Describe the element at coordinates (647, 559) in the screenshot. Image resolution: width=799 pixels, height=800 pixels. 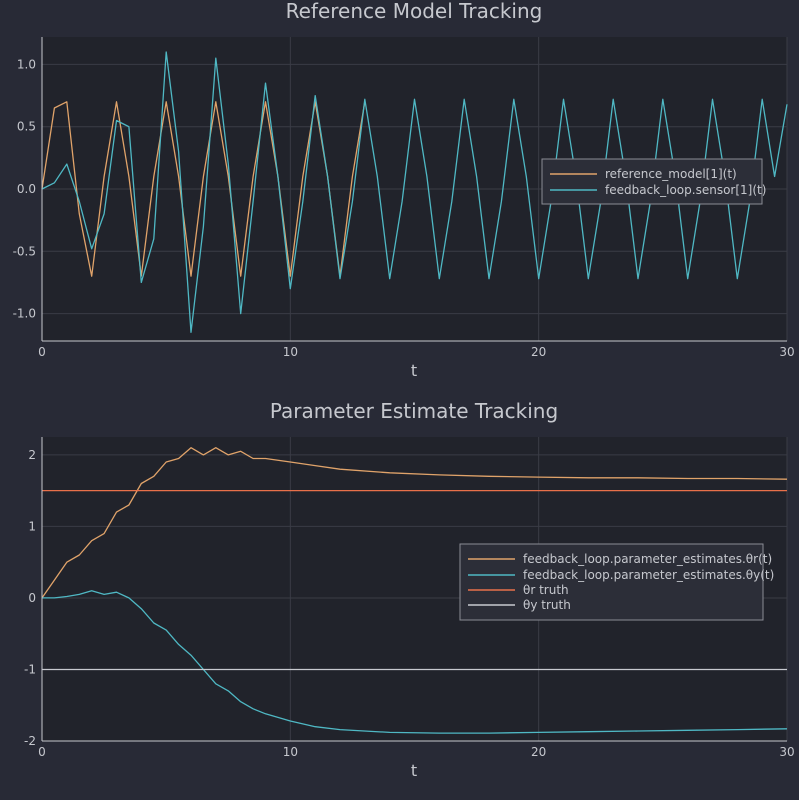
I see `legend-label-theta-r-estimate: feedback_loop.parameter_estimates.θr(t)` at that location.